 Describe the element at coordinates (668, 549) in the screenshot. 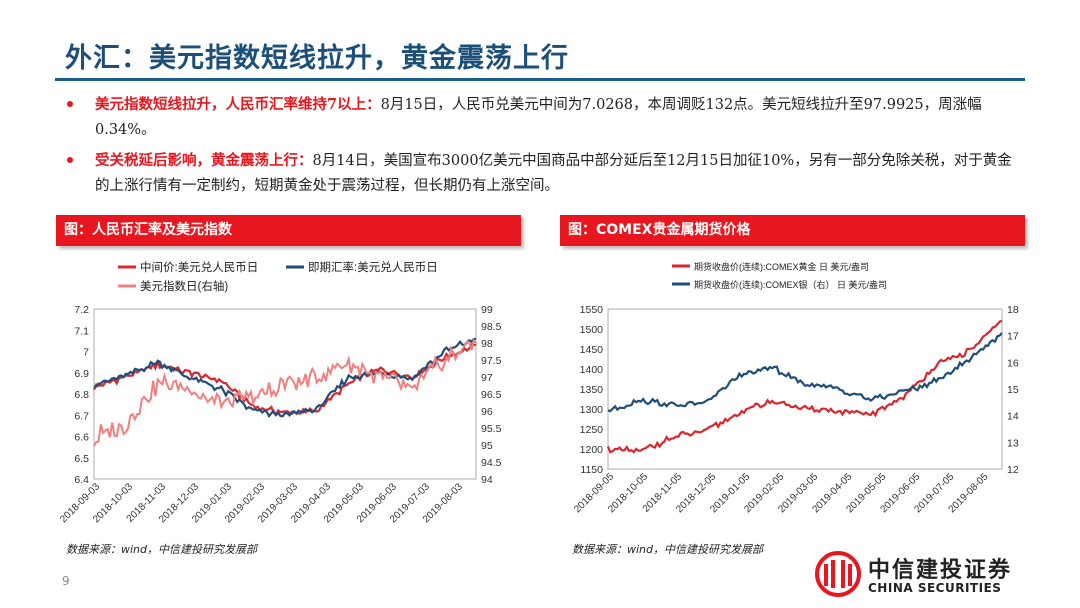

I see `source-note-right: 数据来源：wind，中信建投研究发展部` at that location.